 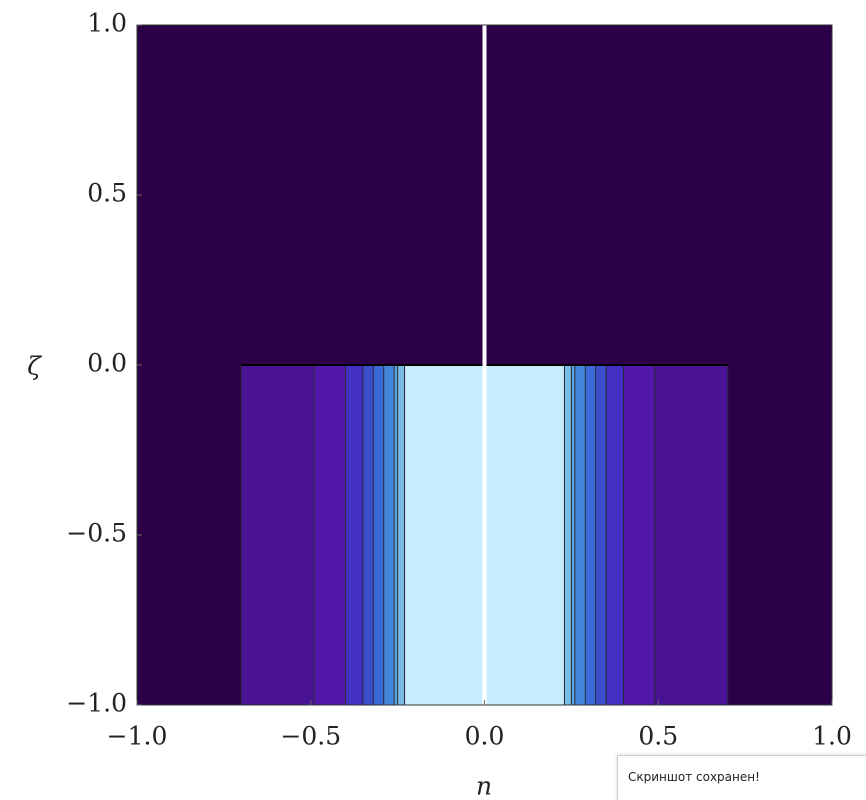 I want to click on x-tick-label: −1.0, so click(x=137, y=736).